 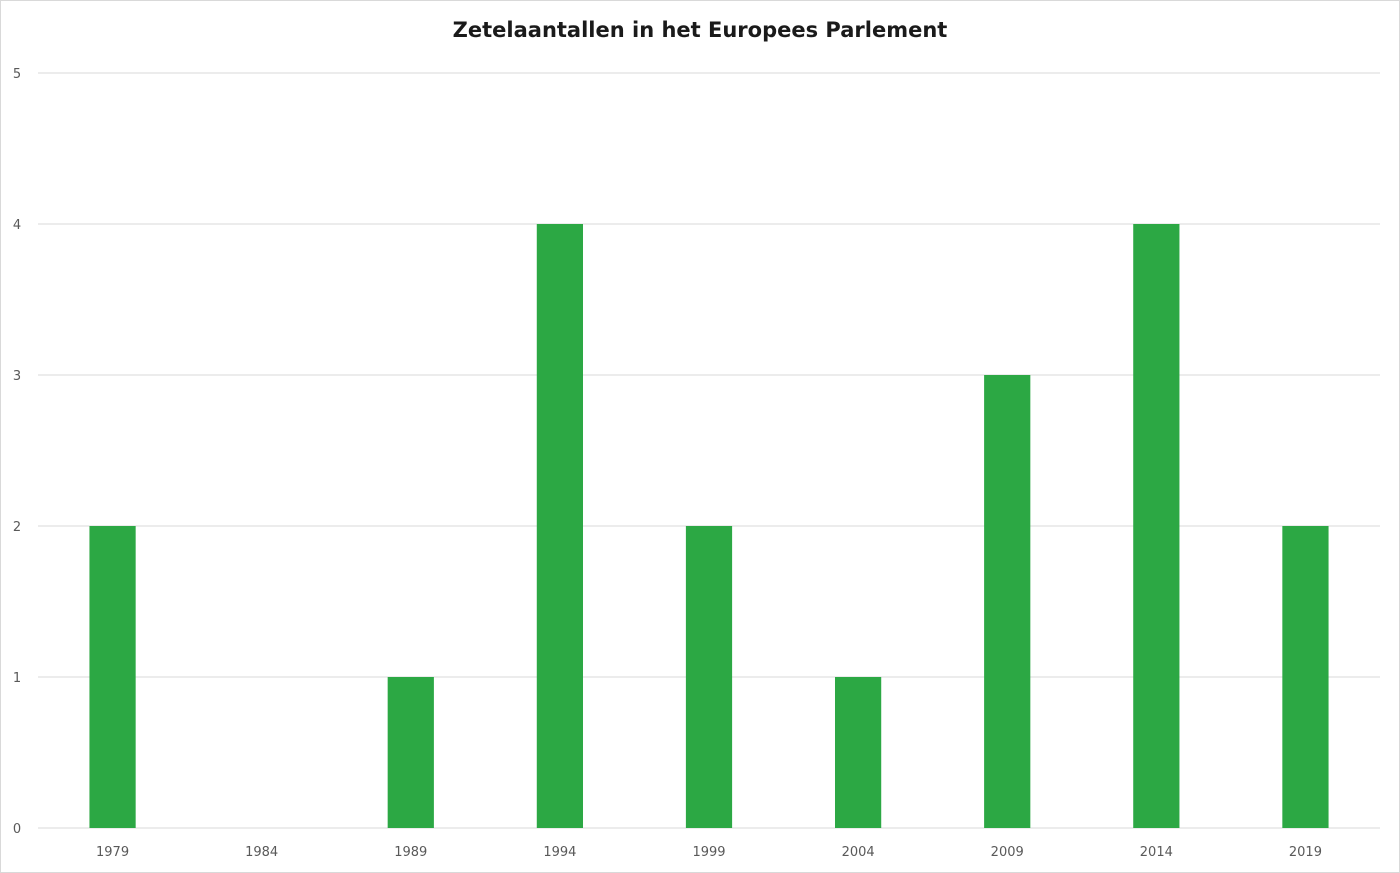 I want to click on bar-2009, so click(x=1007, y=601).